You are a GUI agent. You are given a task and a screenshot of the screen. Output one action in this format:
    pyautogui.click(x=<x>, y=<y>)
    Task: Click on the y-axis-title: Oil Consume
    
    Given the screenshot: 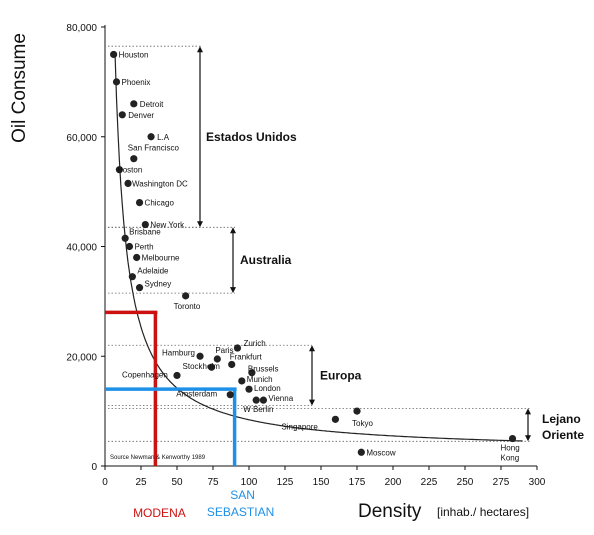 What is the action you would take?
    pyautogui.click(x=19, y=88)
    